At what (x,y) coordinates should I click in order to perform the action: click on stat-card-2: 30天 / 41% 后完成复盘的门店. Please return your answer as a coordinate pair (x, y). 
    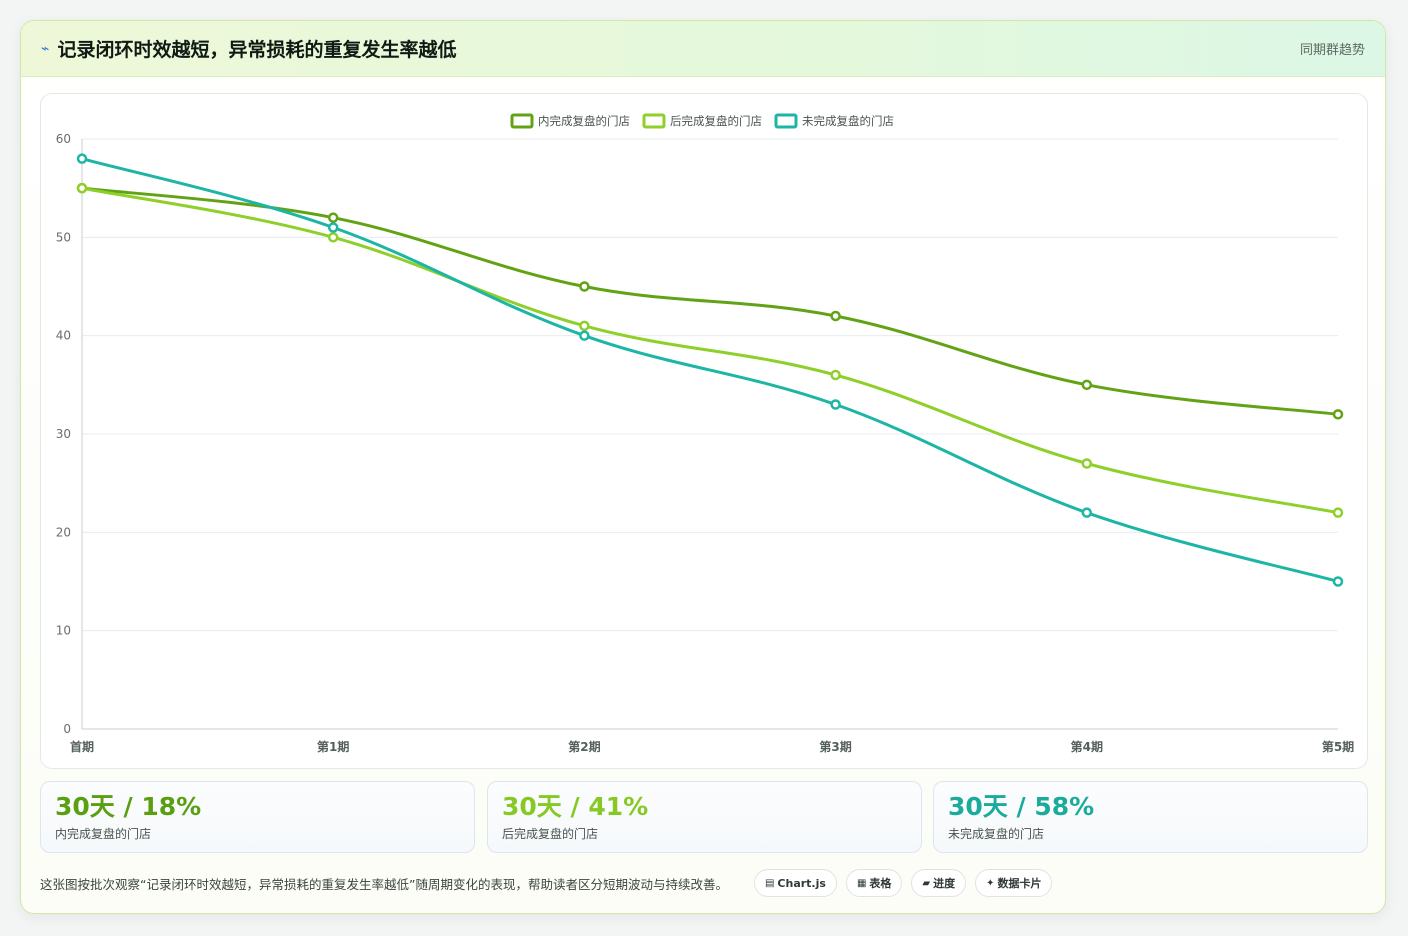
    Looking at the image, I should click on (704, 817).